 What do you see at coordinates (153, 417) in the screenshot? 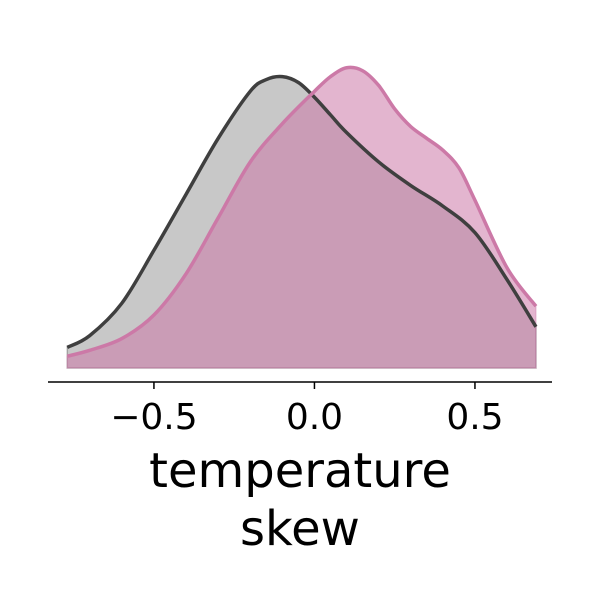
I see `x-tick-label: −0.5` at bounding box center [153, 417].